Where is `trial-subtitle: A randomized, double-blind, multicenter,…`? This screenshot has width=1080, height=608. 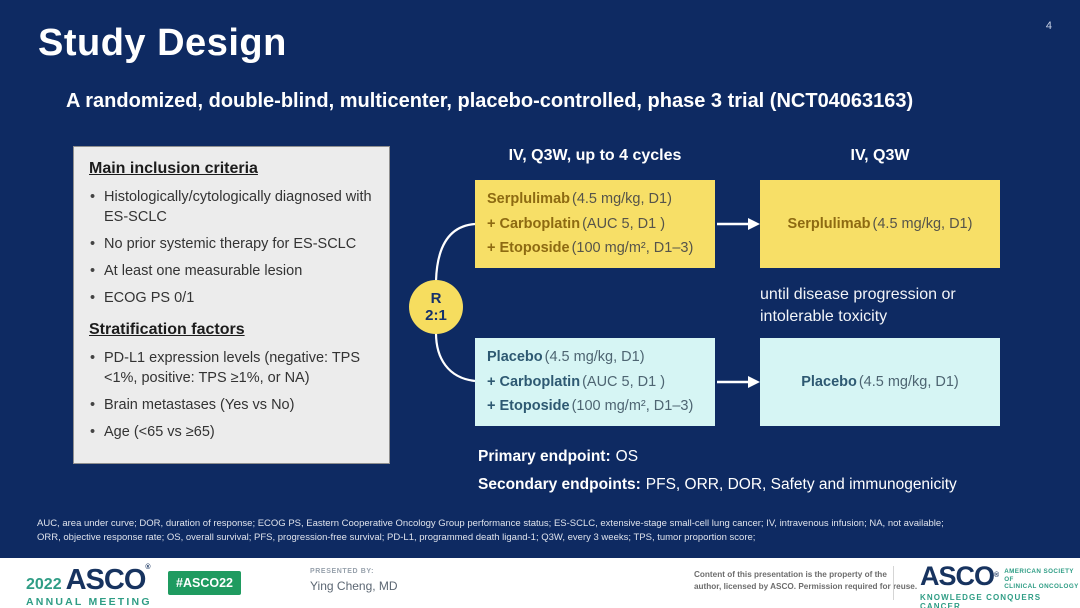
trial-subtitle: A randomized, double-blind, multicenter,… is located at coordinates (490, 101).